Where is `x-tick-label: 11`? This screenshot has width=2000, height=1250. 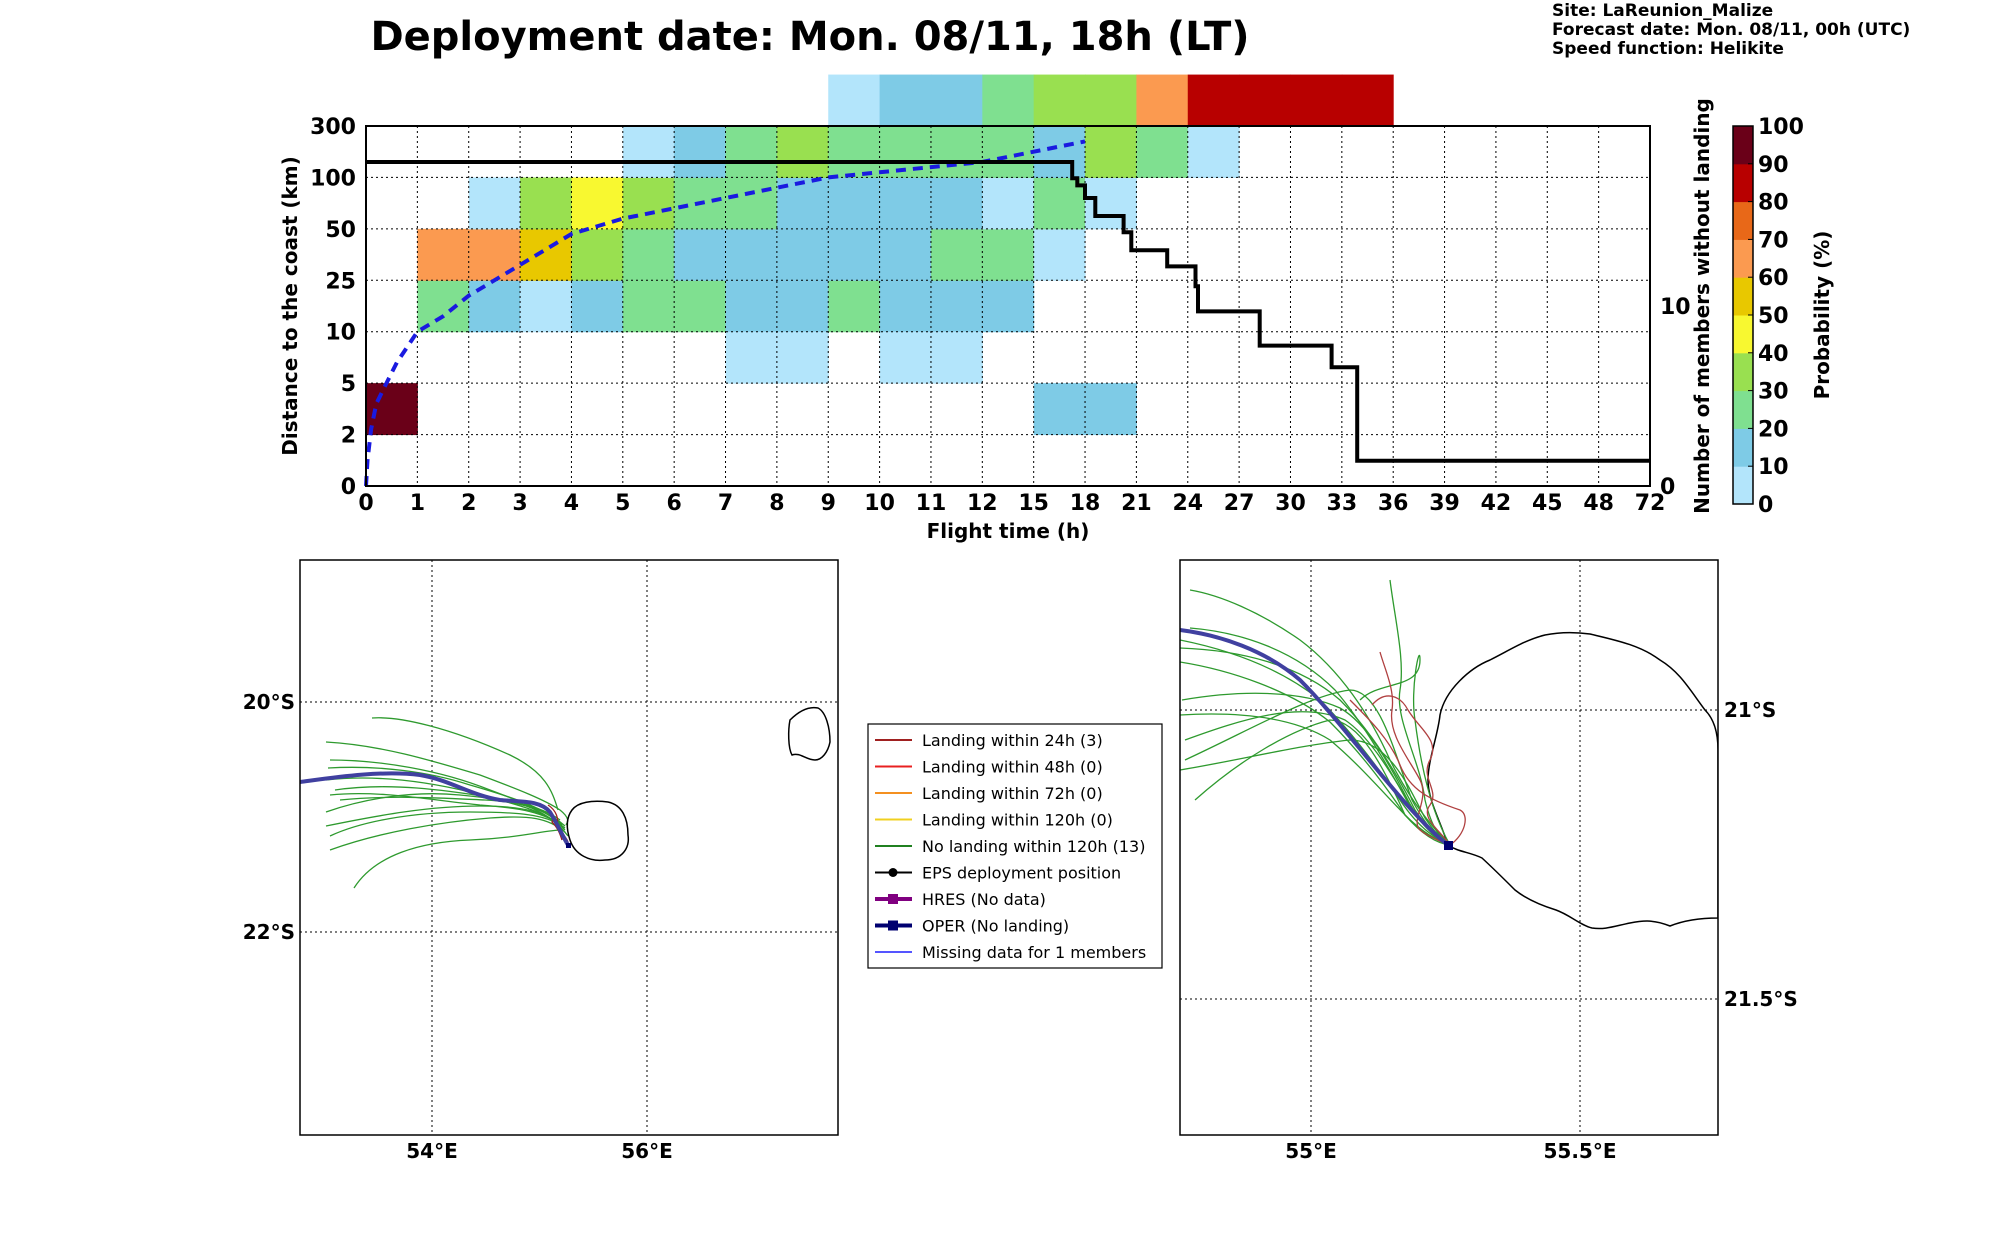 x-tick-label: 11 is located at coordinates (931, 503).